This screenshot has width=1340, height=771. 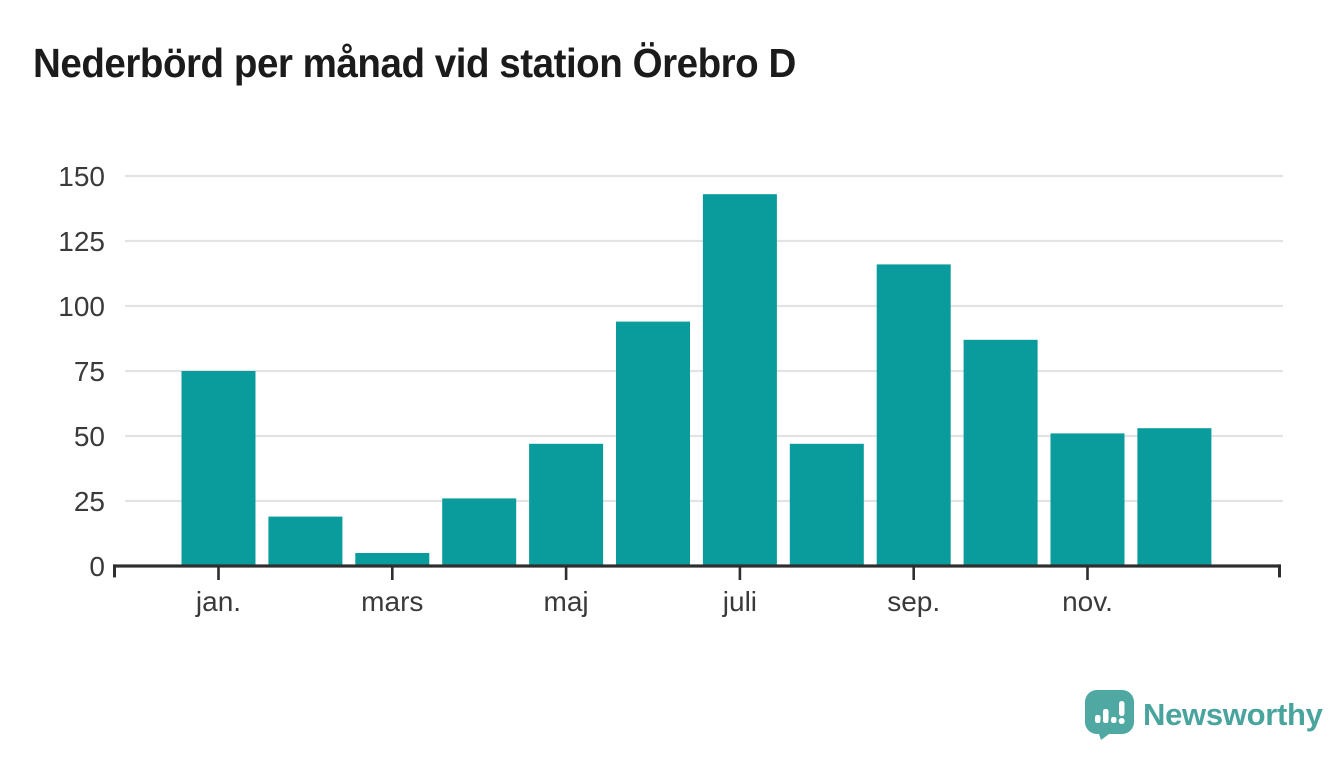 What do you see at coordinates (89, 371) in the screenshot?
I see `y-tick-label: 75` at bounding box center [89, 371].